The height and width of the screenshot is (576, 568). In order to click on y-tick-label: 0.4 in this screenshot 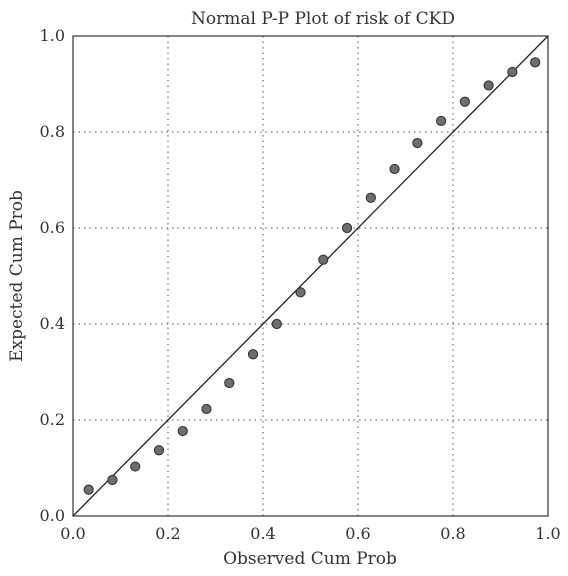, I will do `click(52, 323)`.